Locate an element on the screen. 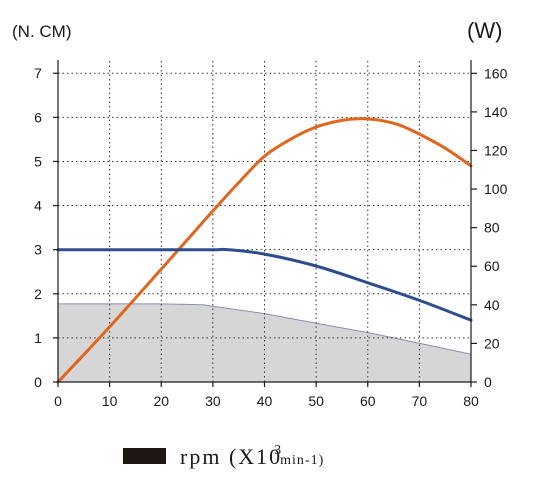  x-tick-label: 80 is located at coordinates (471, 401).